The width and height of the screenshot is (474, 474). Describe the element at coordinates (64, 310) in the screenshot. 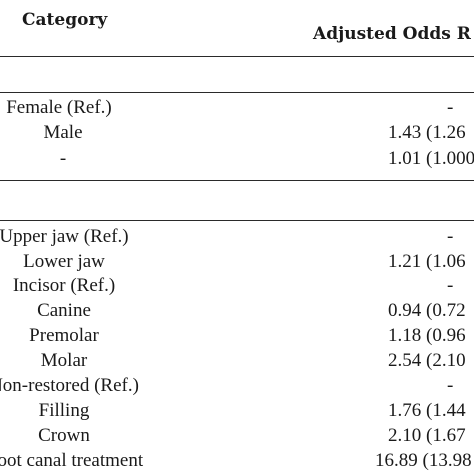

I see `row-category: Canine` at that location.